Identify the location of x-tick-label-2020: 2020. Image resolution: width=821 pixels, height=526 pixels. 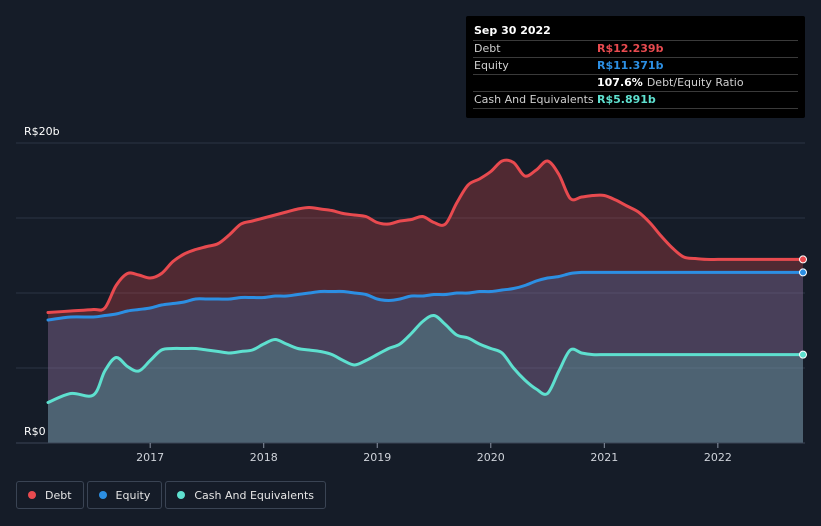
(491, 457).